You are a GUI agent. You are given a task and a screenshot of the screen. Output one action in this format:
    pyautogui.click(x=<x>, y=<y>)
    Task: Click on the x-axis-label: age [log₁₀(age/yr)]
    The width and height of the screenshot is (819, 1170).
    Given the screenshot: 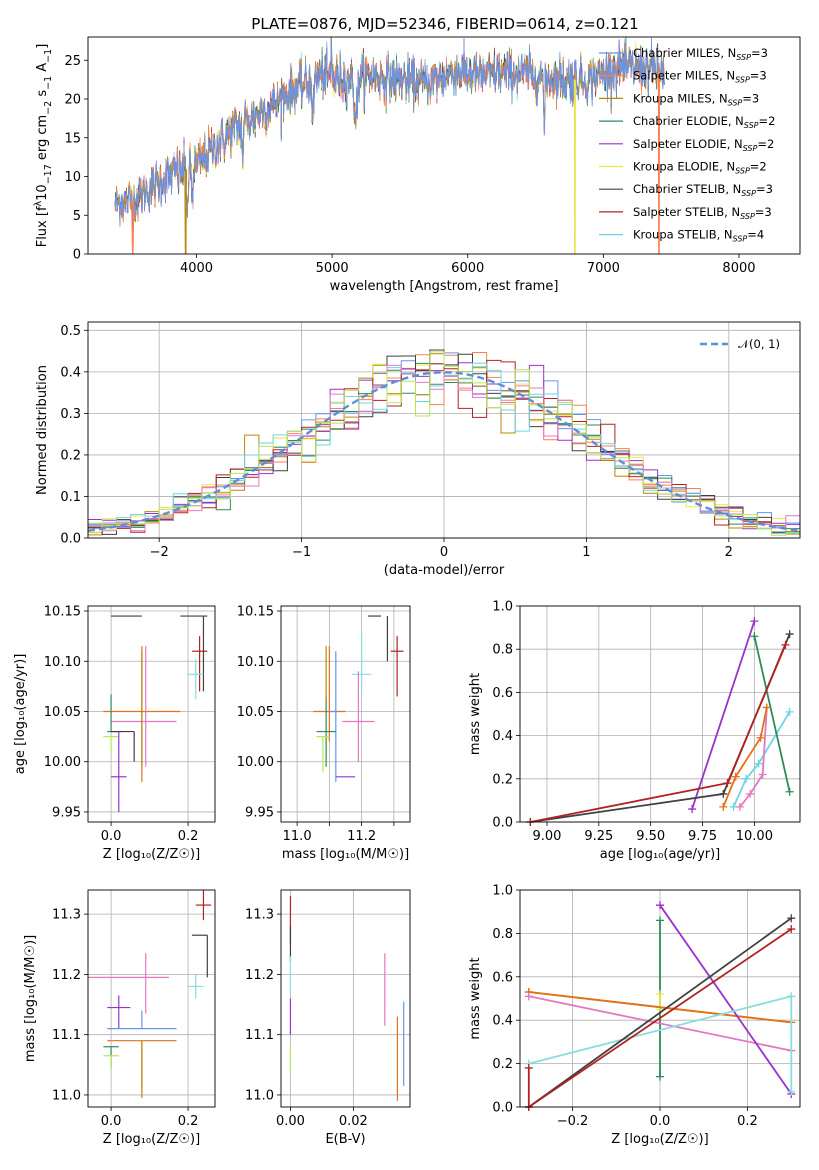 What is the action you would take?
    pyautogui.click(x=660, y=854)
    